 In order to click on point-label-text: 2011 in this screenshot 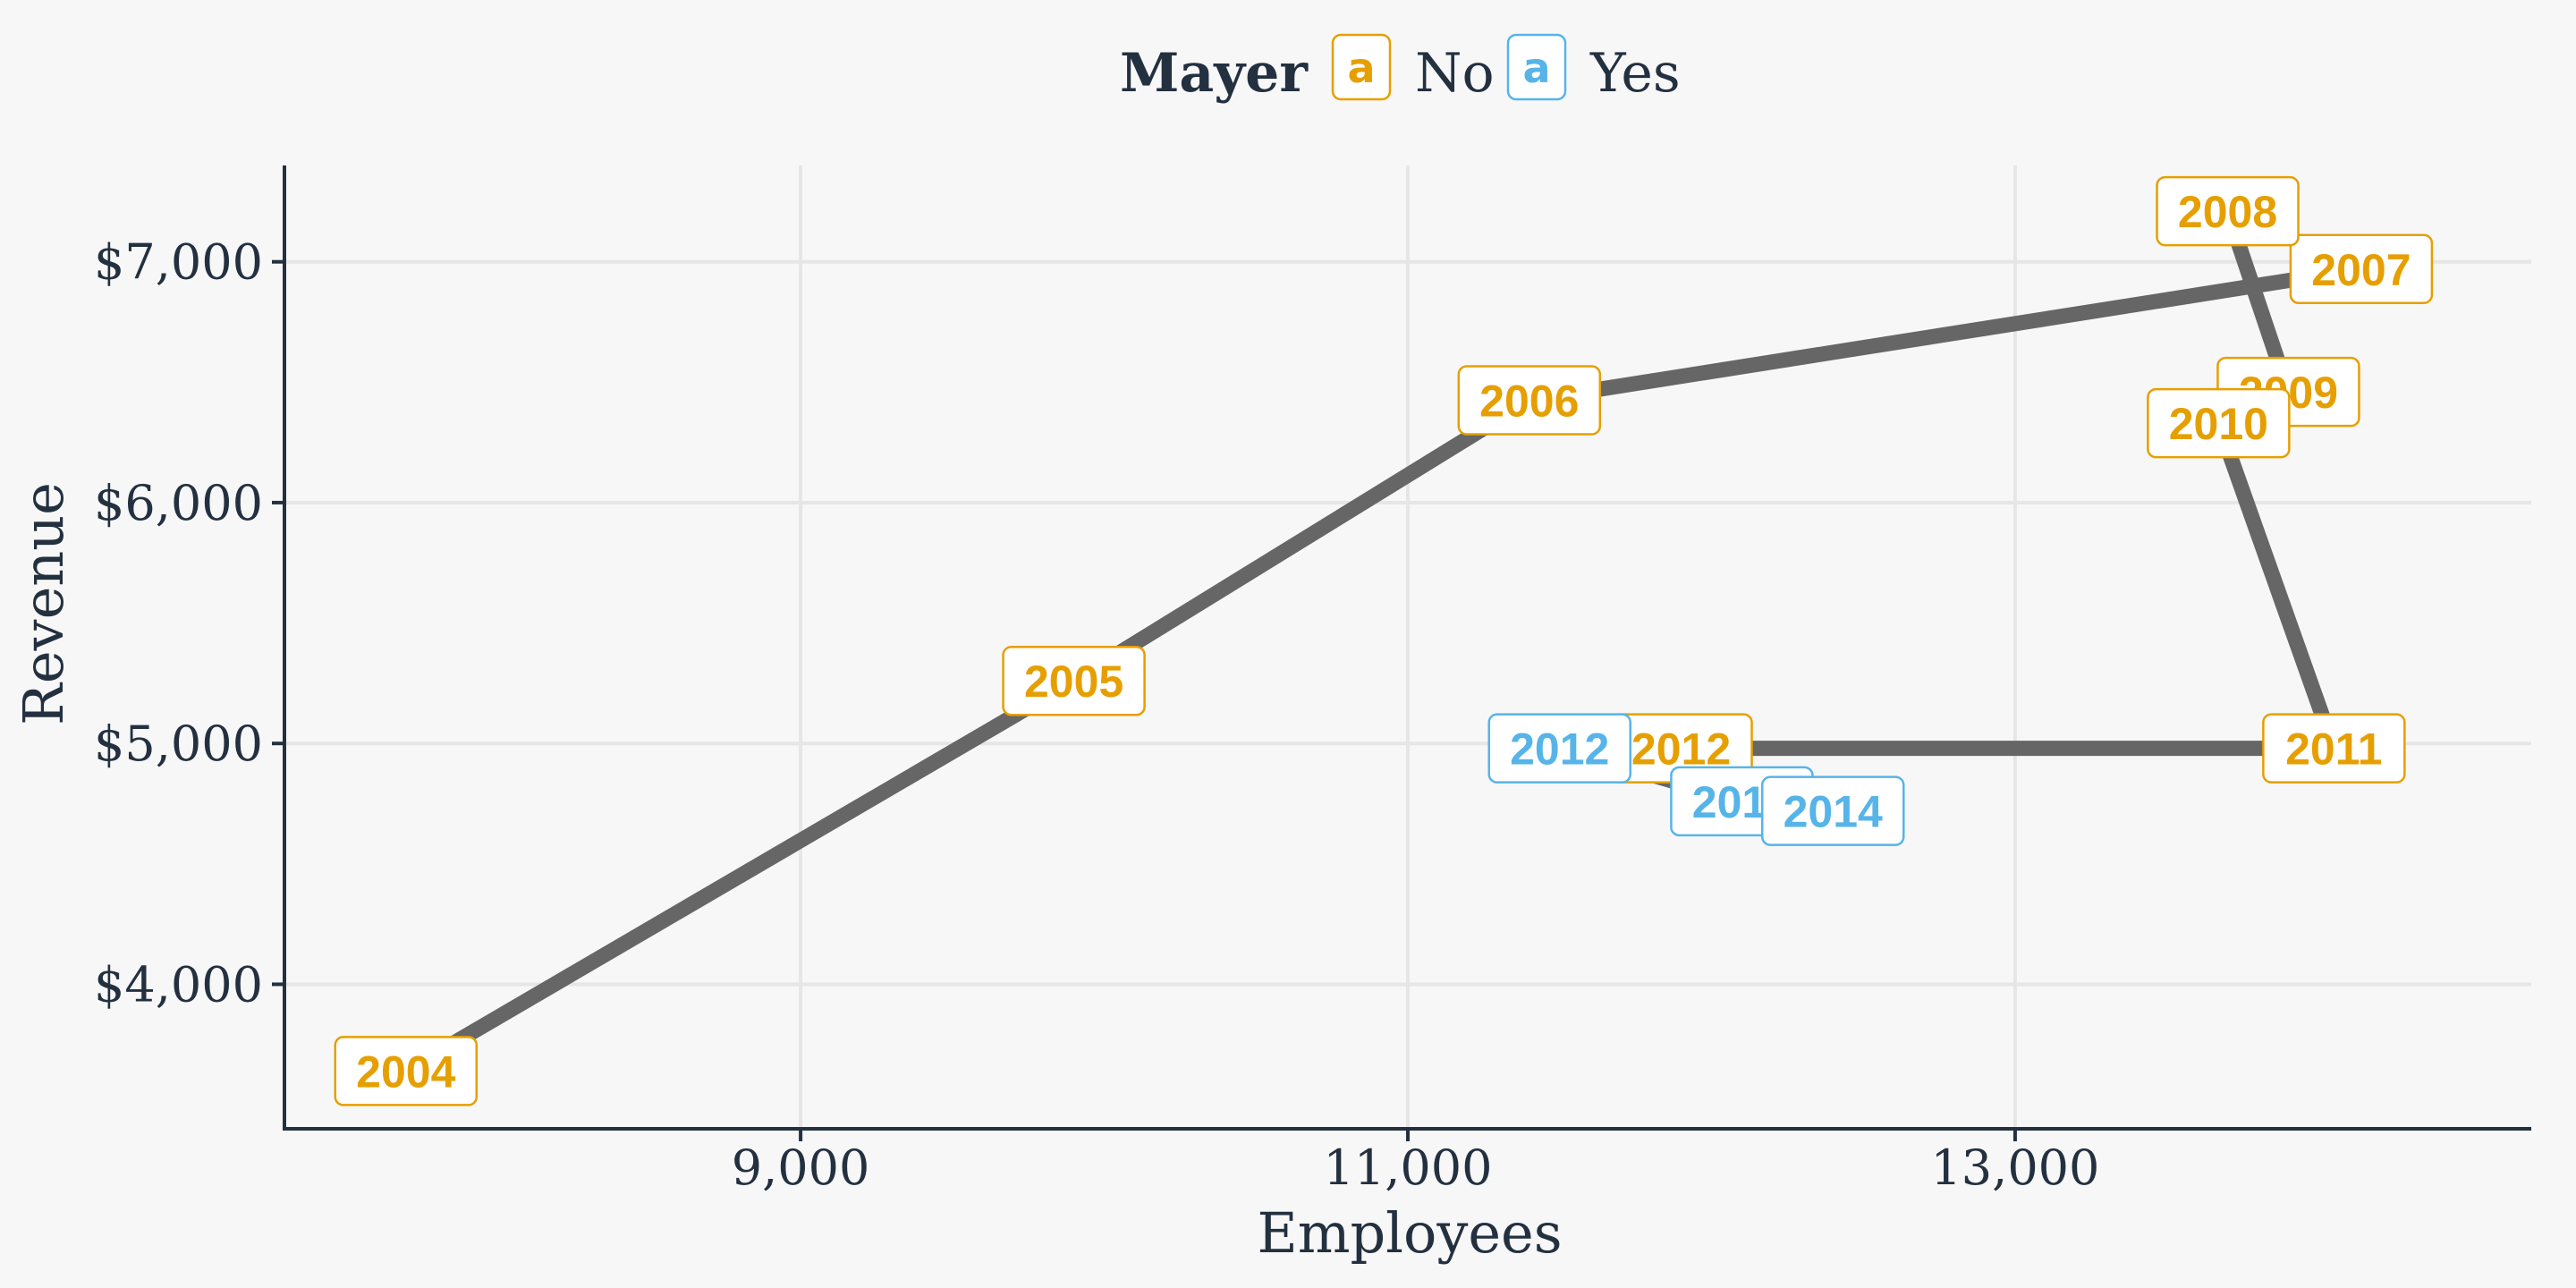, I will do `click(2333, 749)`.